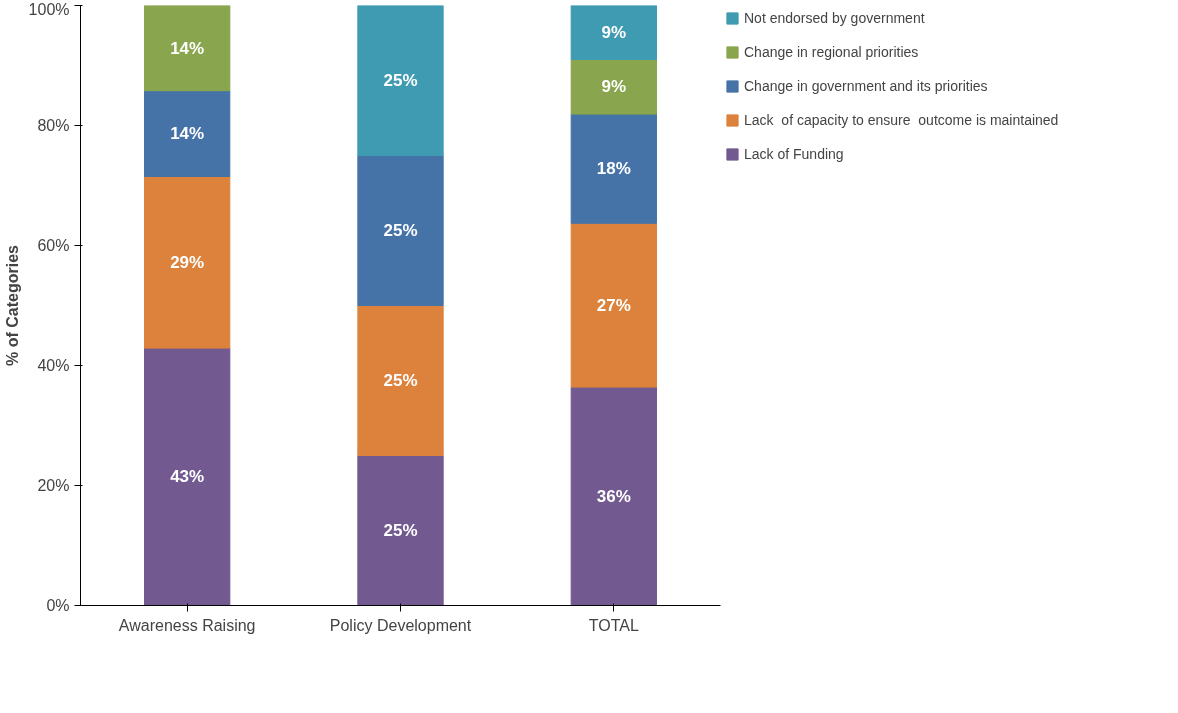 Image resolution: width=1178 pixels, height=713 pixels. What do you see at coordinates (613, 625) in the screenshot?
I see `x-tick-label: TOTAL` at bounding box center [613, 625].